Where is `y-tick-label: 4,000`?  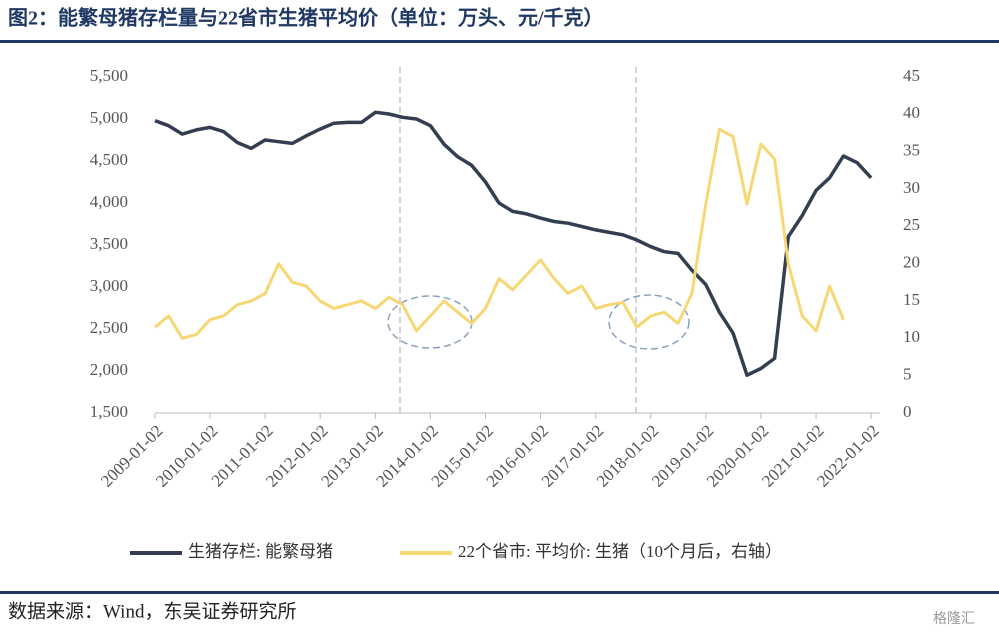 y-tick-label: 4,000 is located at coordinates (109, 201).